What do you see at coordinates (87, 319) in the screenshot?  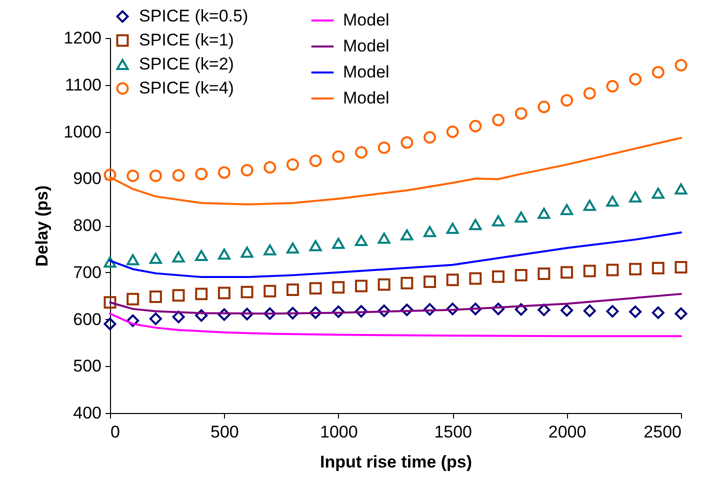 I see `y-tick-label: 600` at bounding box center [87, 319].